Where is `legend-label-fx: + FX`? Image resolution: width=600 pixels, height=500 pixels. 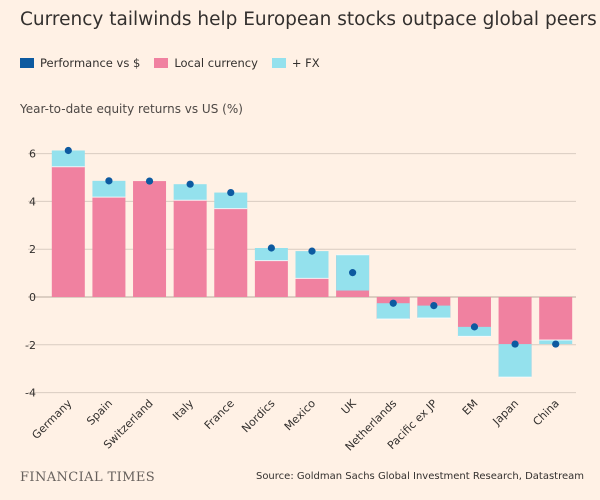
legend-label-fx: + FX is located at coordinates (305, 63).